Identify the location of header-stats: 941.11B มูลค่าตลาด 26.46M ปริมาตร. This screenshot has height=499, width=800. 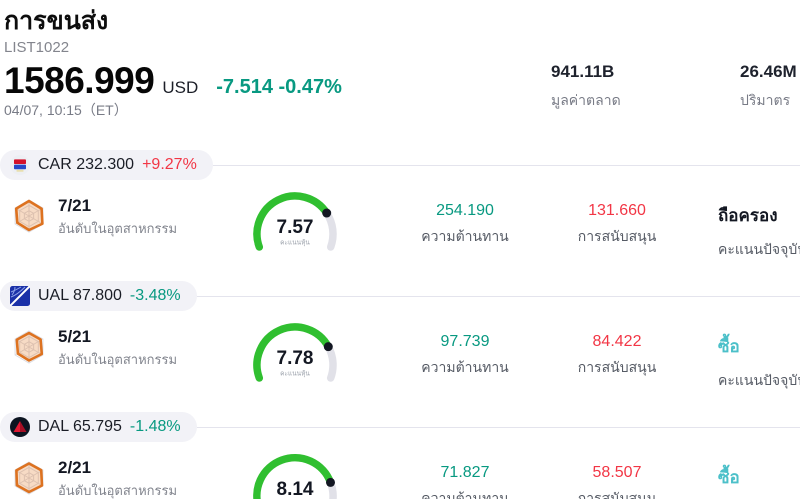
(400, 89).